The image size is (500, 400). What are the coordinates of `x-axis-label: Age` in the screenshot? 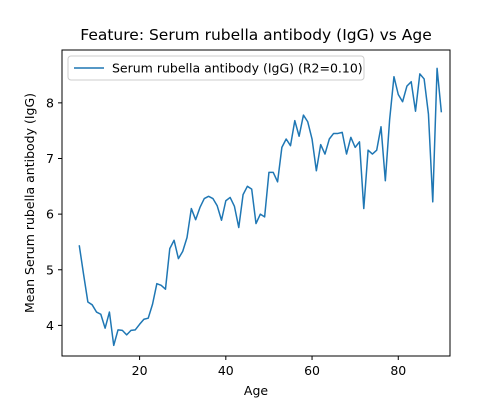 It's located at (256, 390).